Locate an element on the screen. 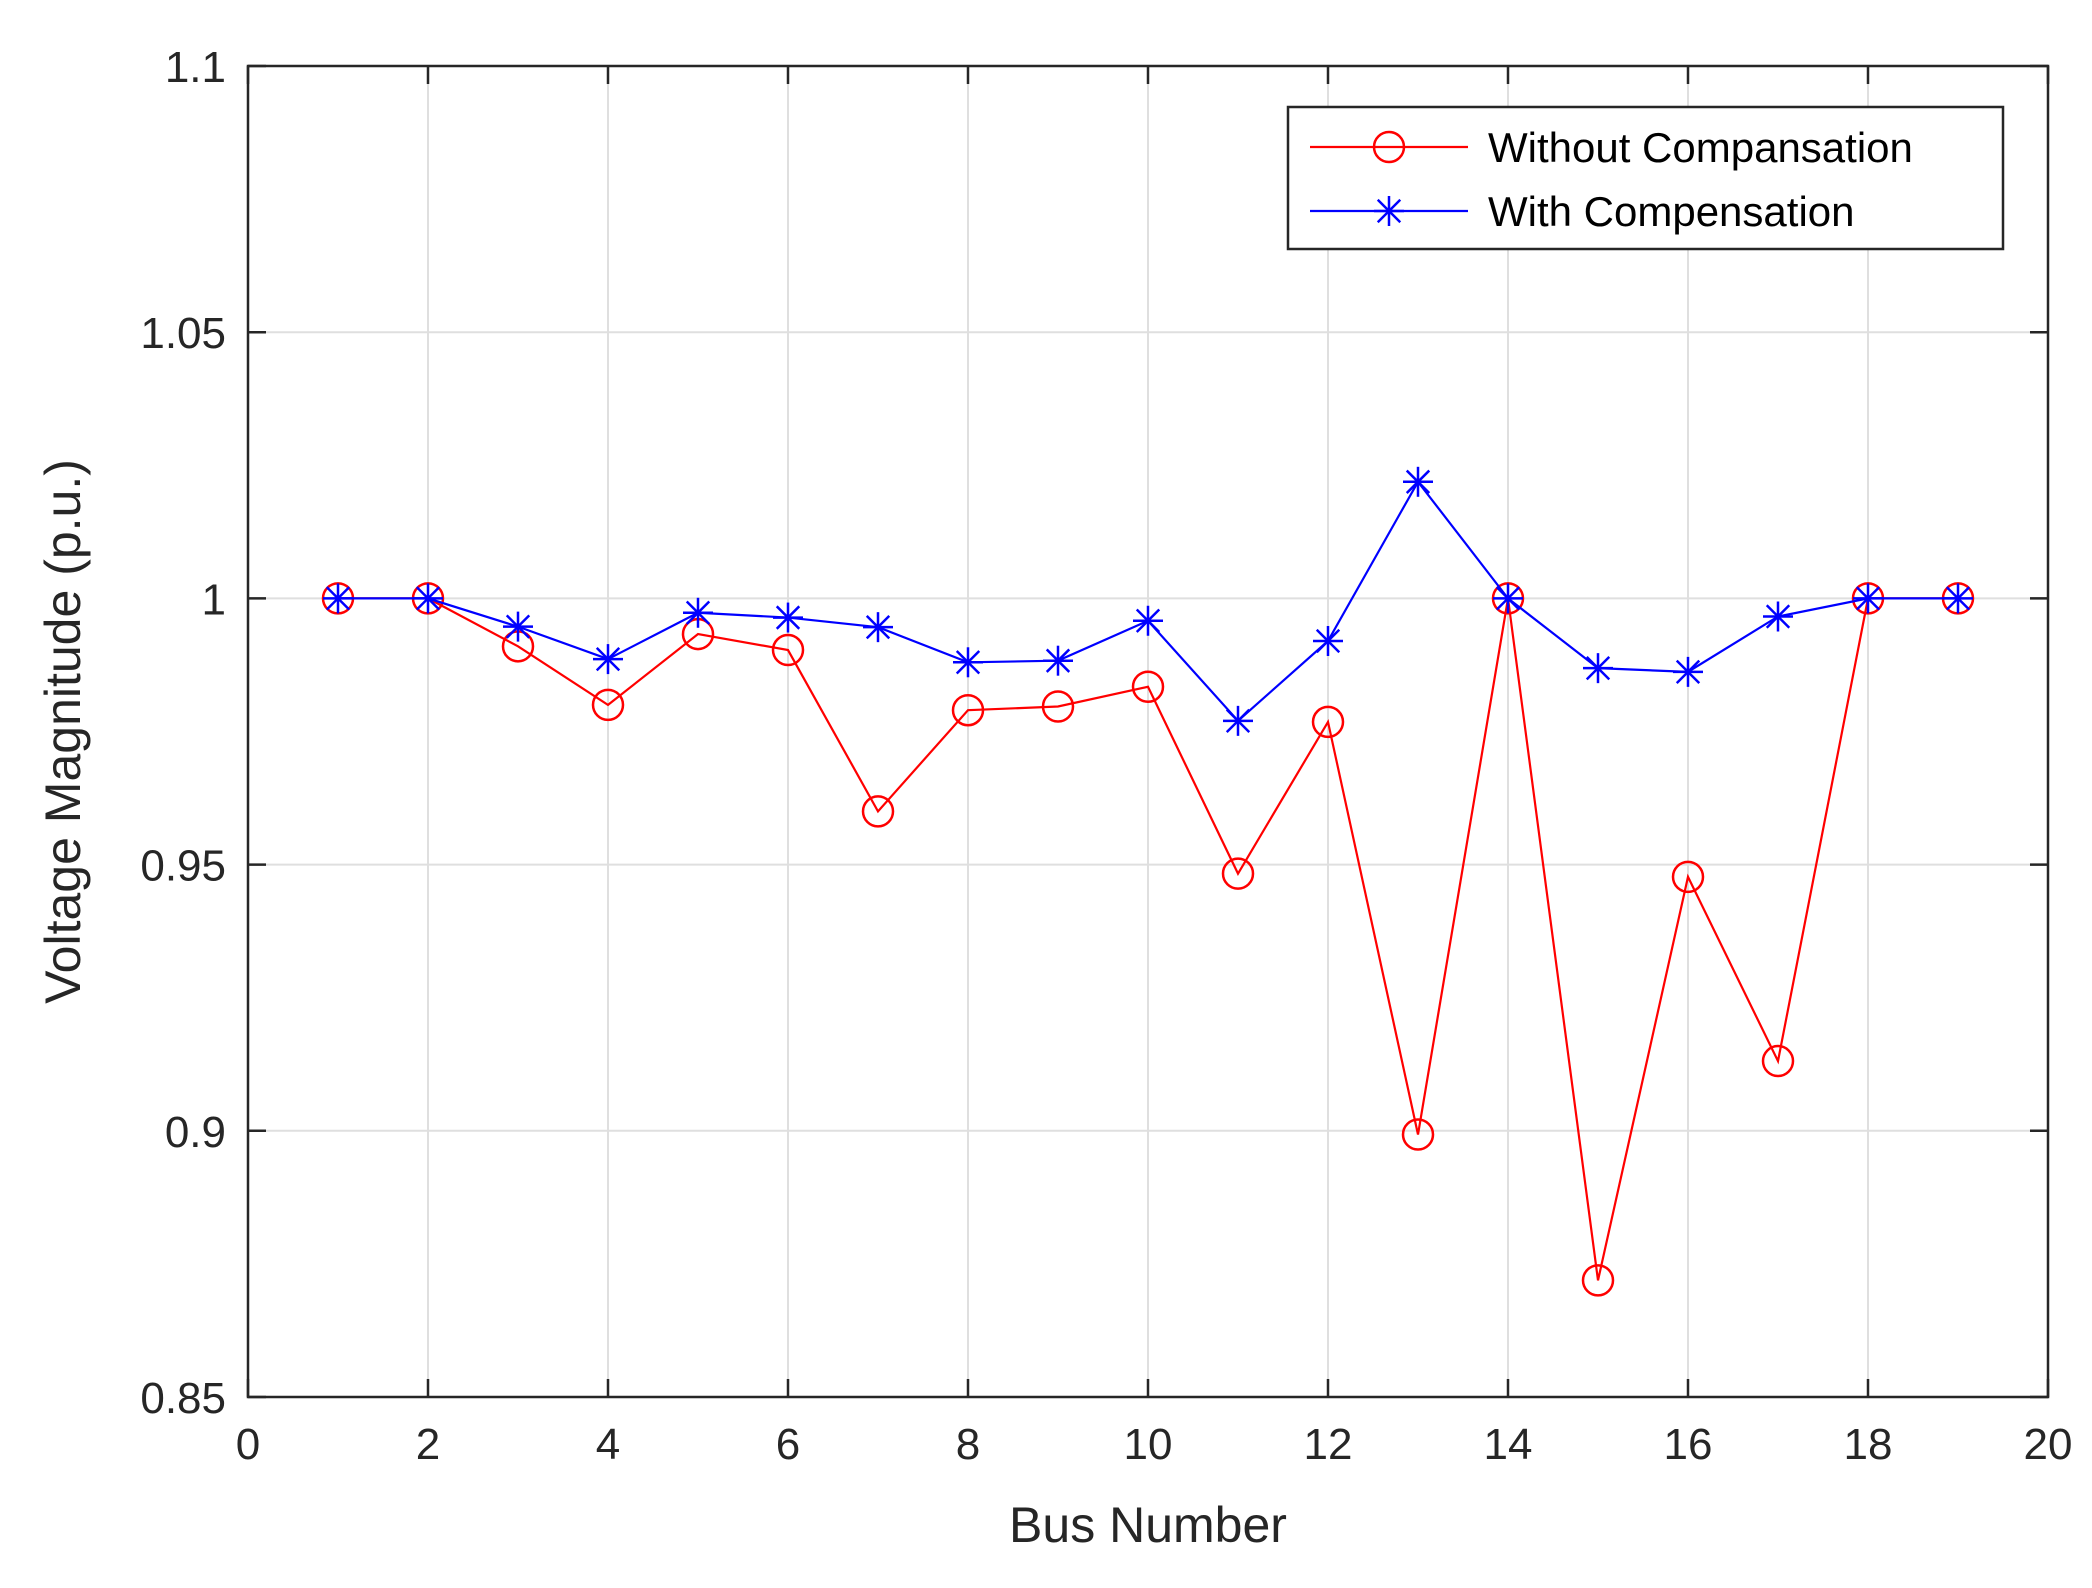 The width and height of the screenshot is (2092, 1588). x-tick-label: 4 is located at coordinates (608, 1444).